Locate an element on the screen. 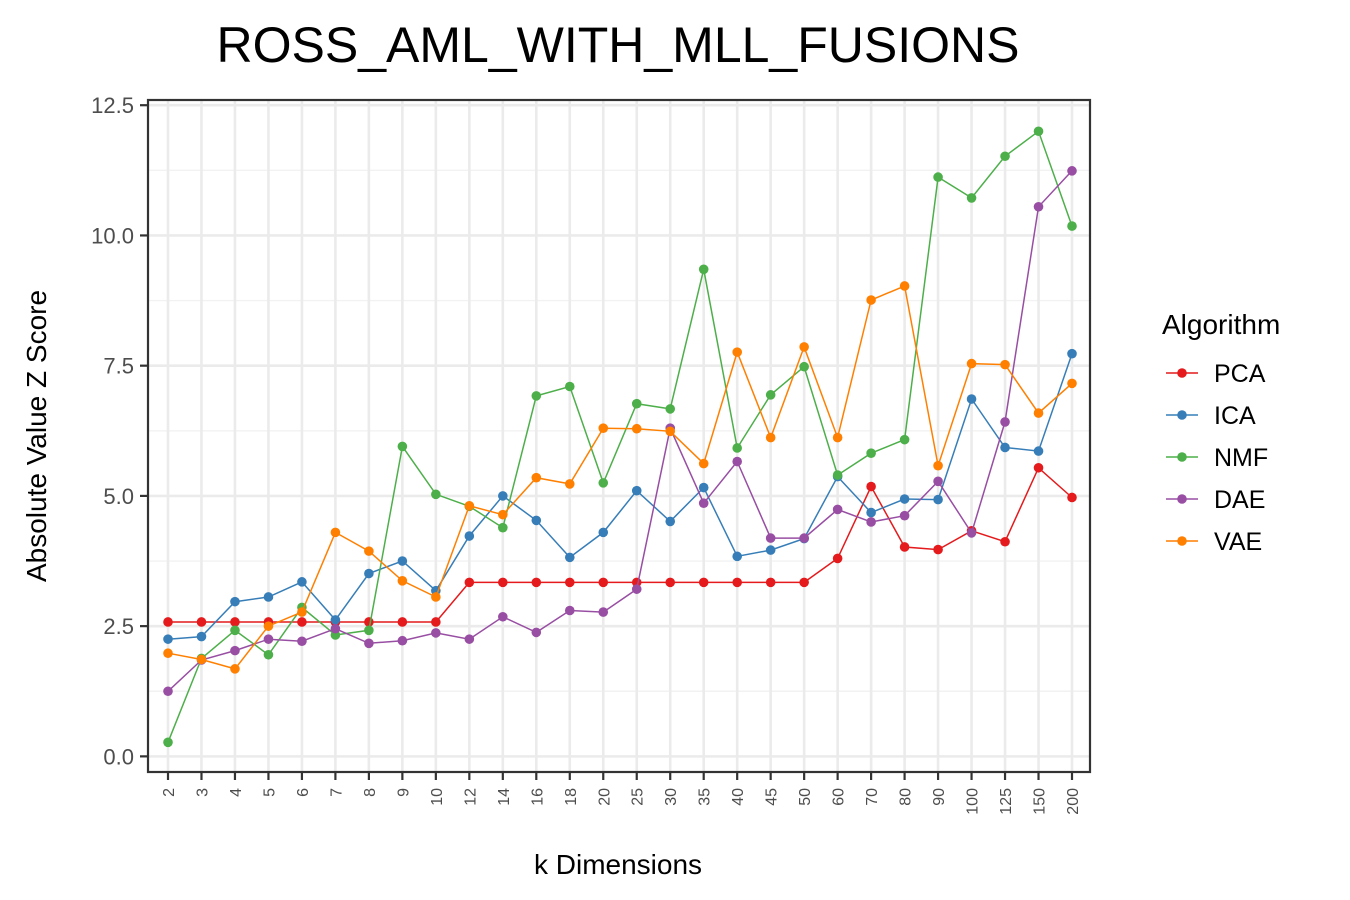 This screenshot has width=1350, height=900. x-axis-title: k Dimensions is located at coordinates (618, 864).